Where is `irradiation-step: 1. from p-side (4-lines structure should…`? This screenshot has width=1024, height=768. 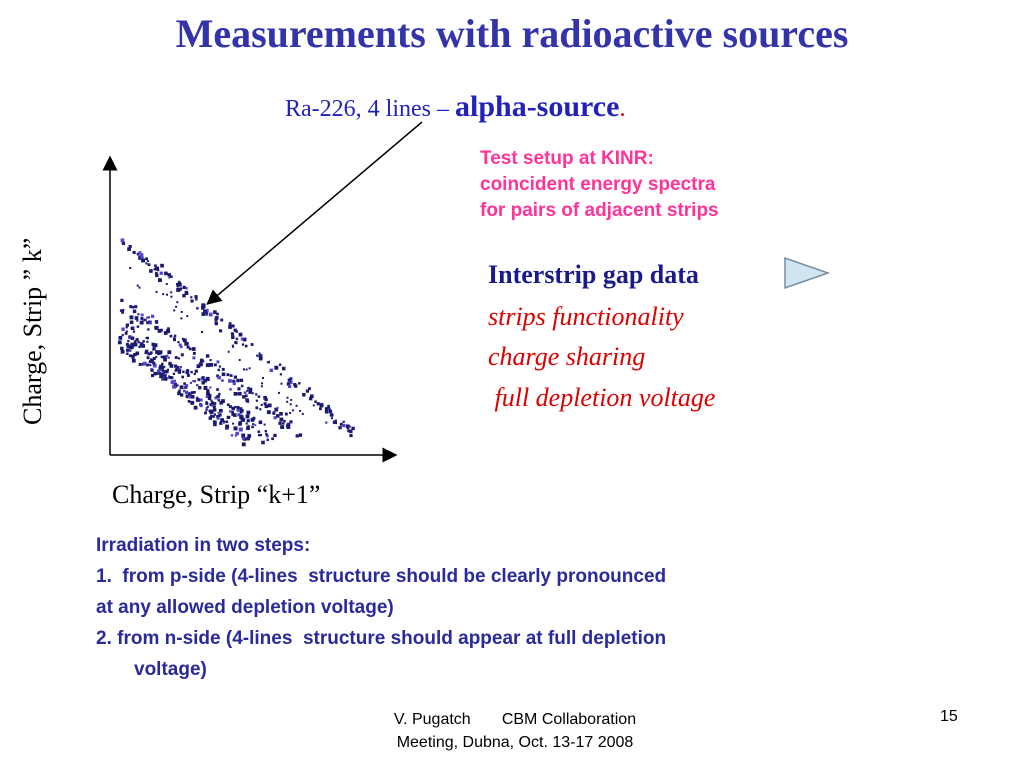 irradiation-step: 1. from p-side (4-lines structure should… is located at coordinates (381, 576).